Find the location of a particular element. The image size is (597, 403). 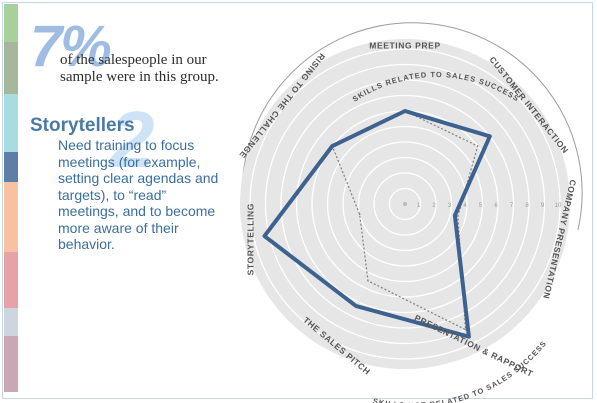

scale-tick-label: 6 is located at coordinates (496, 206).